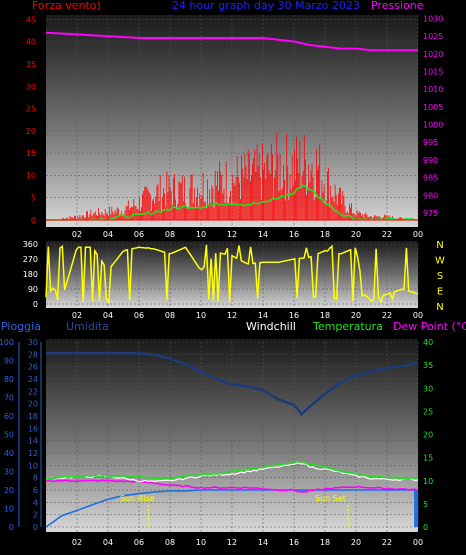  What do you see at coordinates (201, 542) in the screenshot?
I see `panel3-x-tick-label: 10` at bounding box center [201, 542].